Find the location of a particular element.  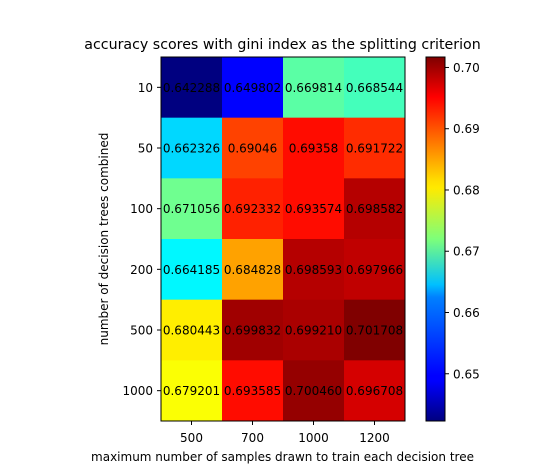

cell-value-label: 0.642288 is located at coordinates (191, 88).